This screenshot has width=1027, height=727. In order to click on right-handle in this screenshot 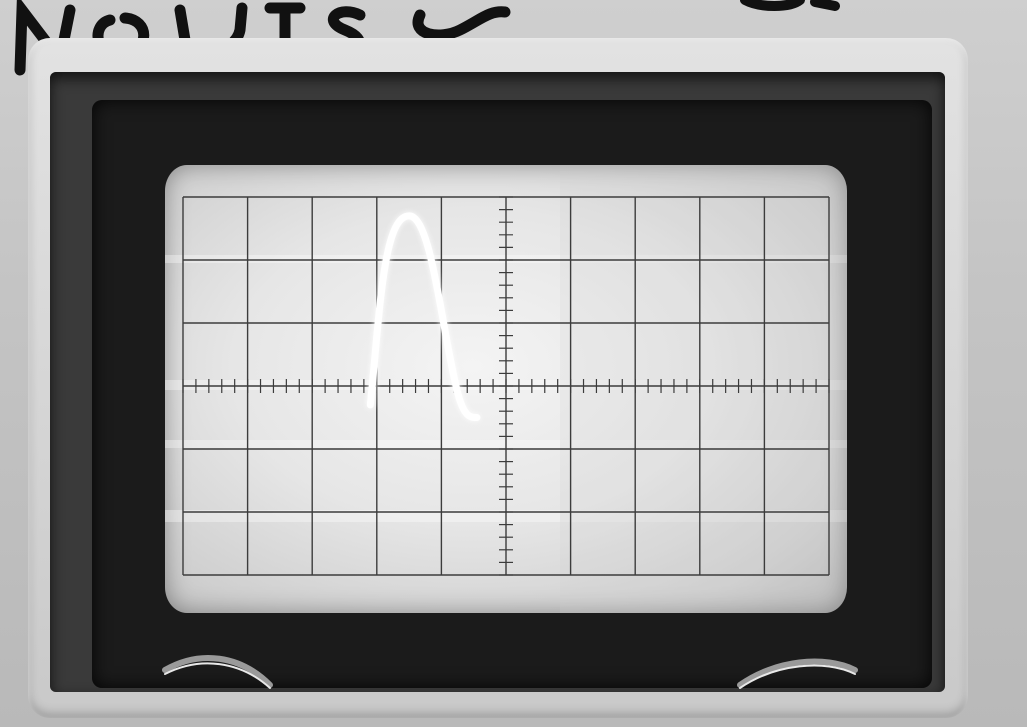, I will do `click(797, 673)`.